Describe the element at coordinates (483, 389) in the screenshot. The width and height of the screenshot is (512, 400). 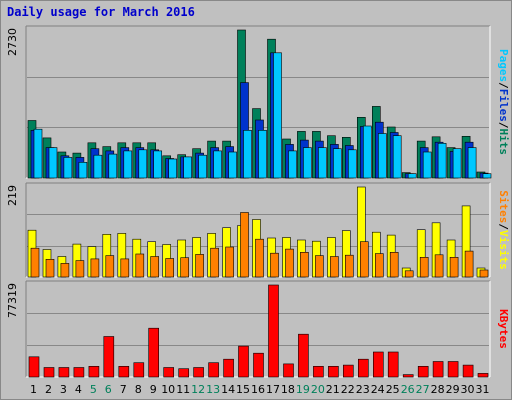
I see `x-tick-label: 31` at that location.